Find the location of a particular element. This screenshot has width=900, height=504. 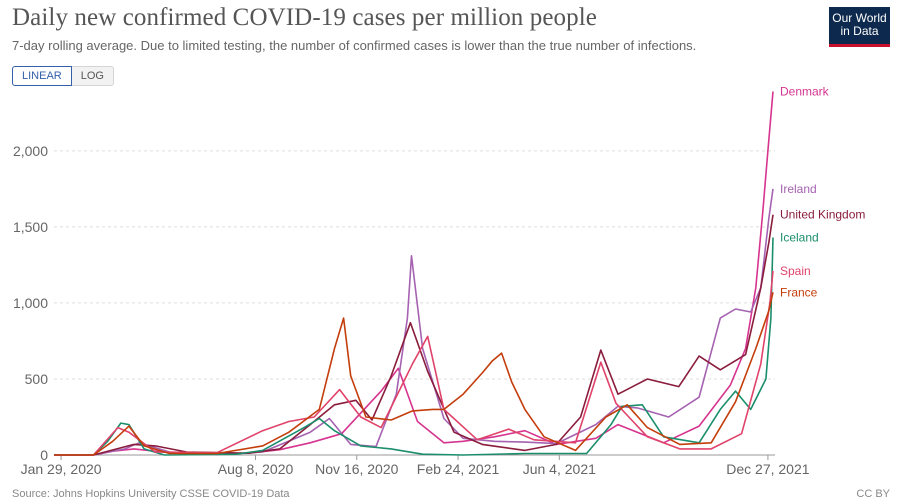

x-tick-label: Jun 4, 2021 is located at coordinates (559, 469).